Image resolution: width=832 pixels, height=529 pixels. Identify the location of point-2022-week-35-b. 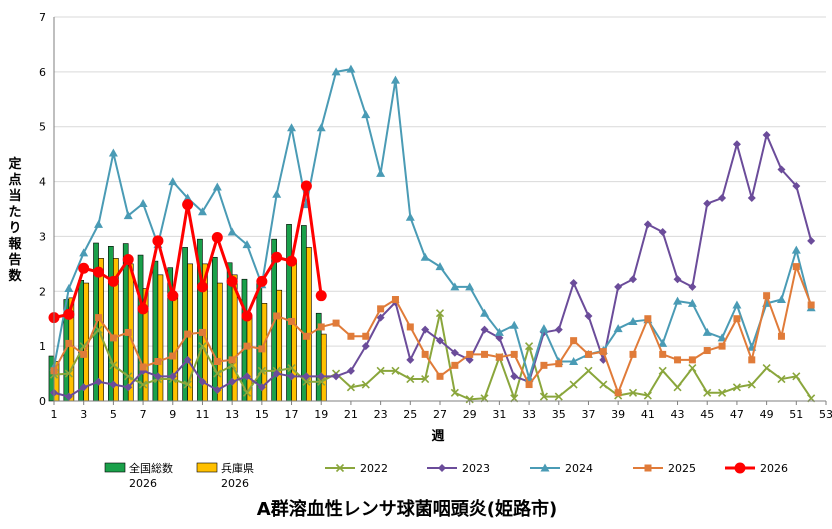
(558, 396).